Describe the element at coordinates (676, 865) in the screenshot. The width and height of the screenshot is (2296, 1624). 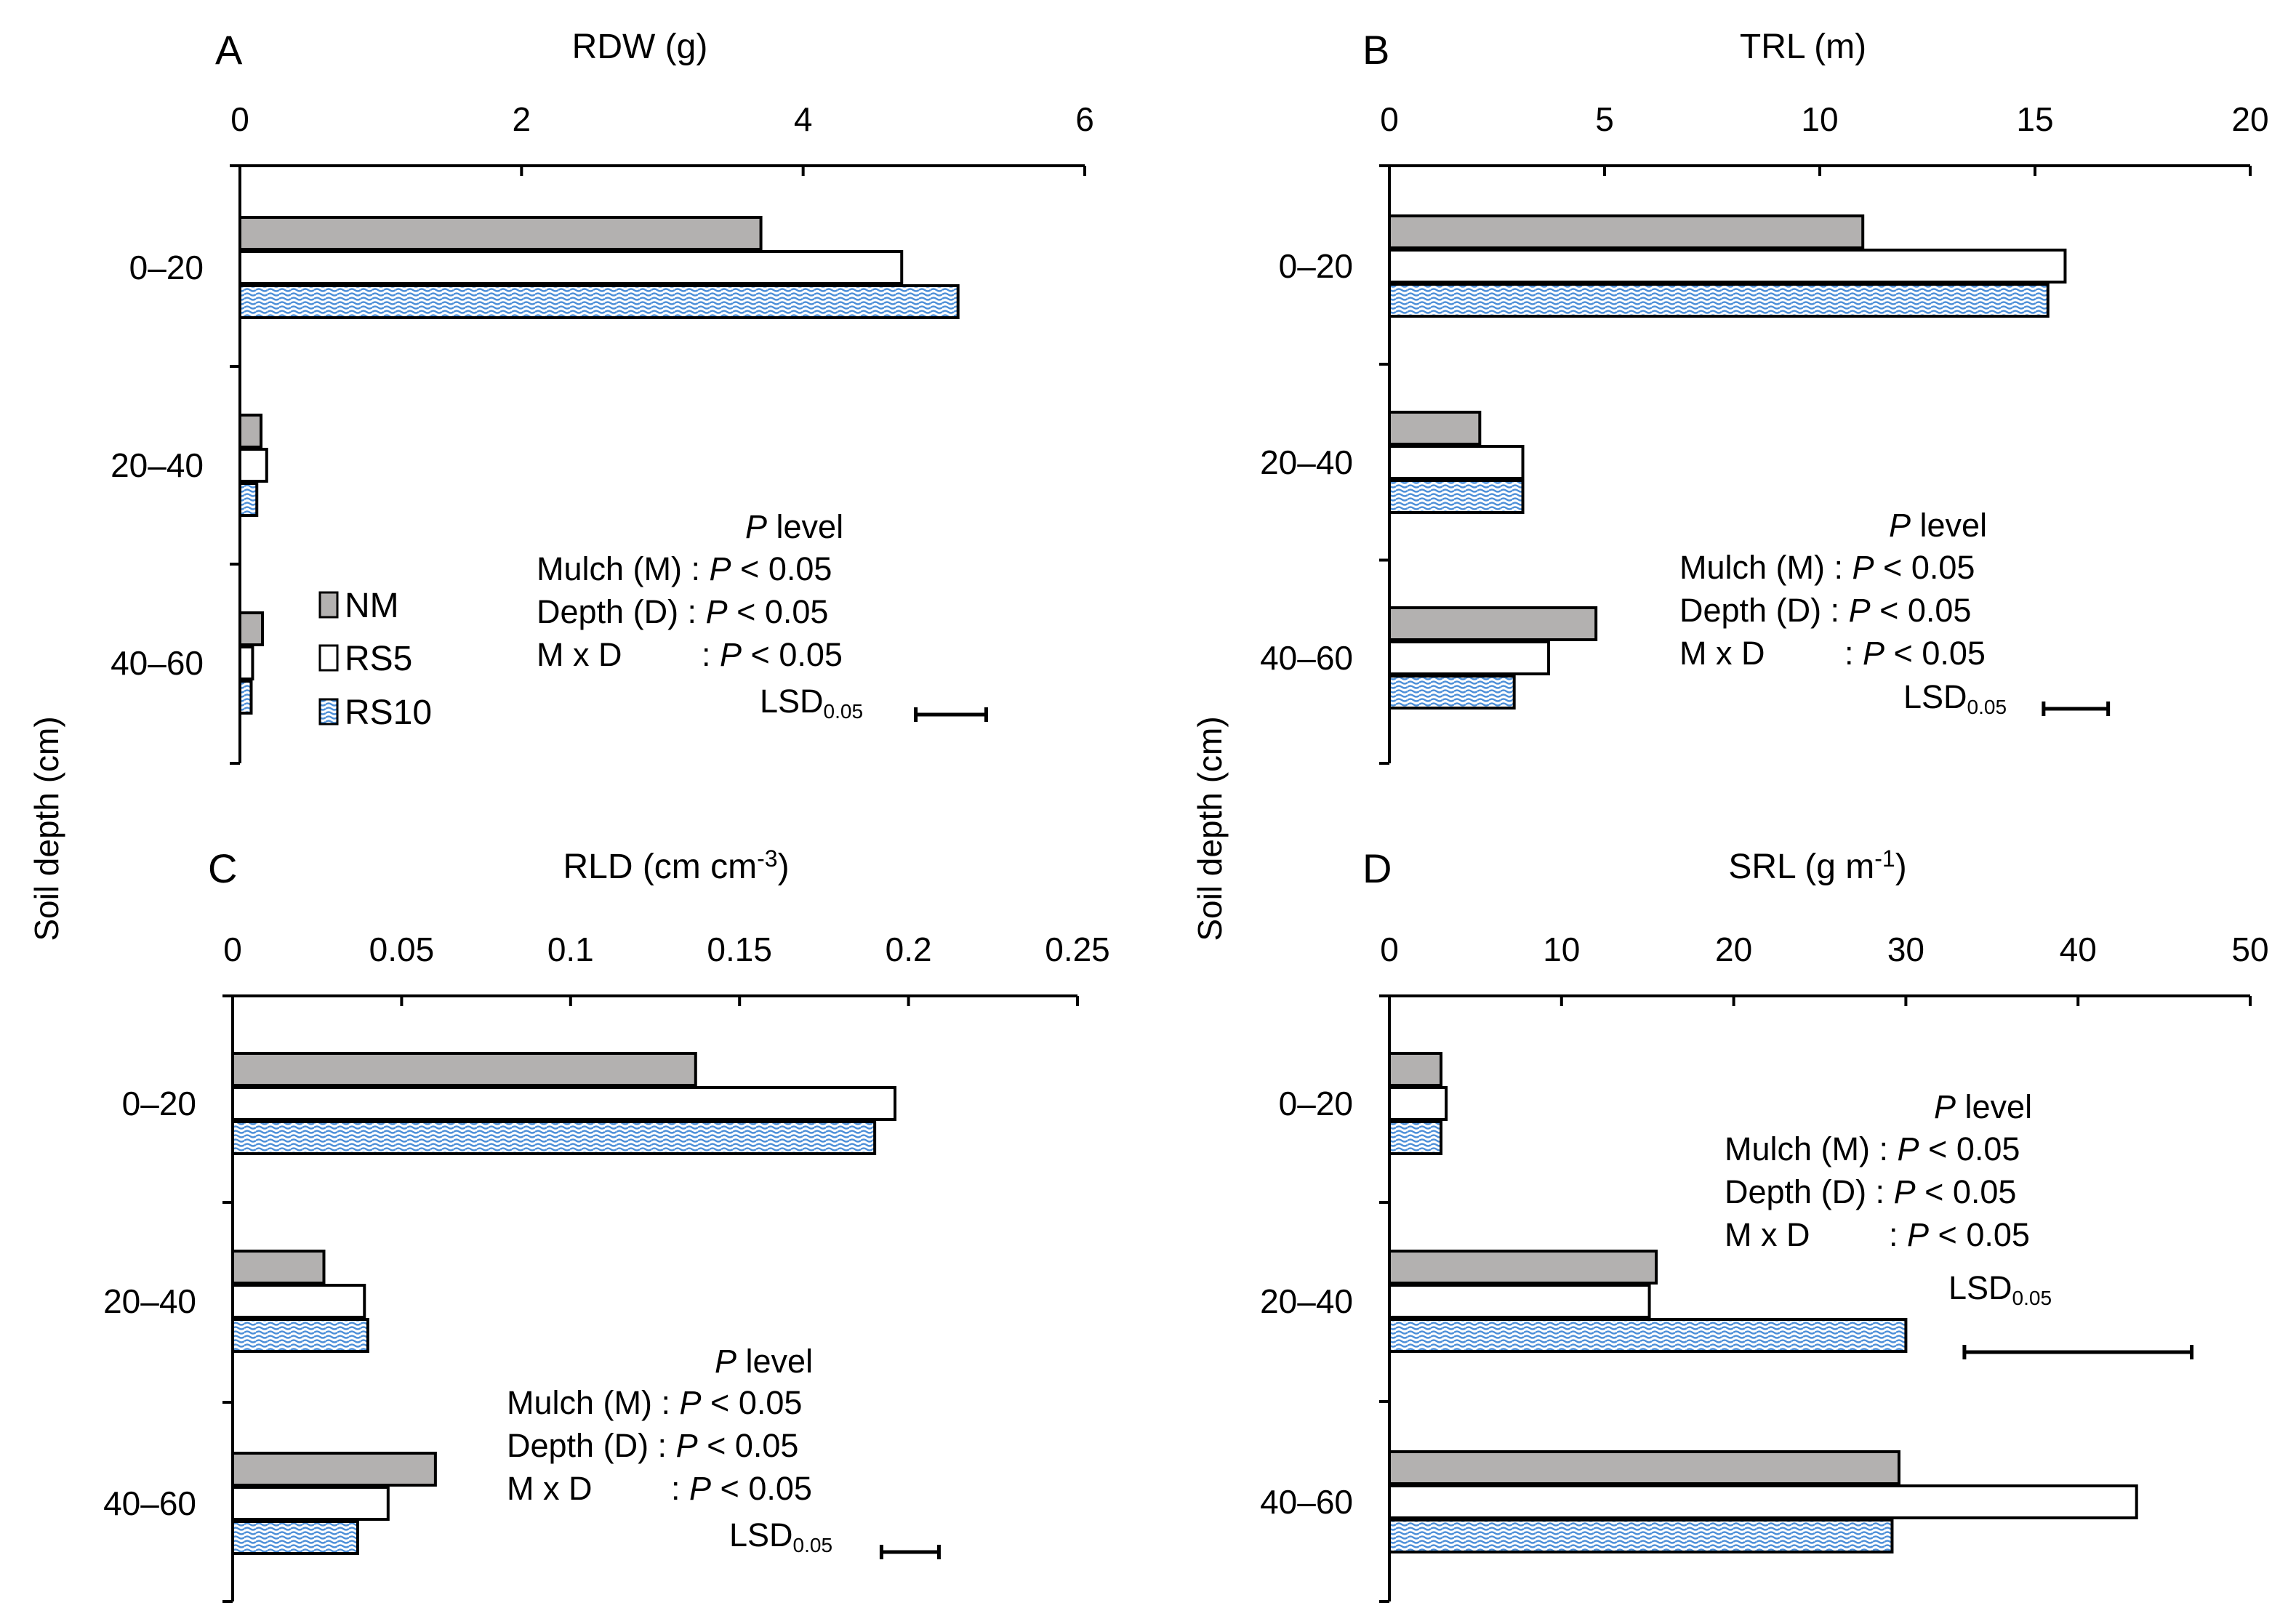
I see `panel-c-title: RLD (cm cm-3)` at that location.